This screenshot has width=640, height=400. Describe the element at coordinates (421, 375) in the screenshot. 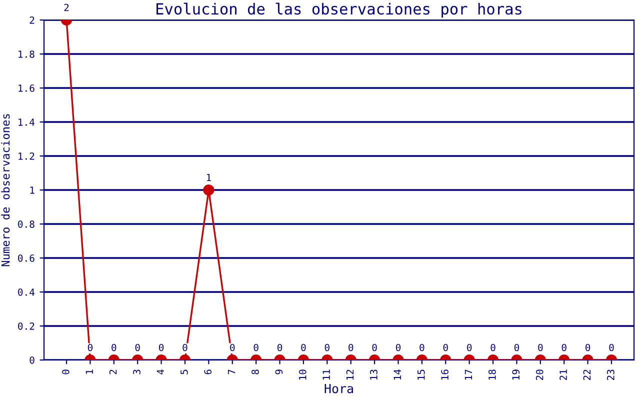

I see `x-tick-label: 15` at that location.